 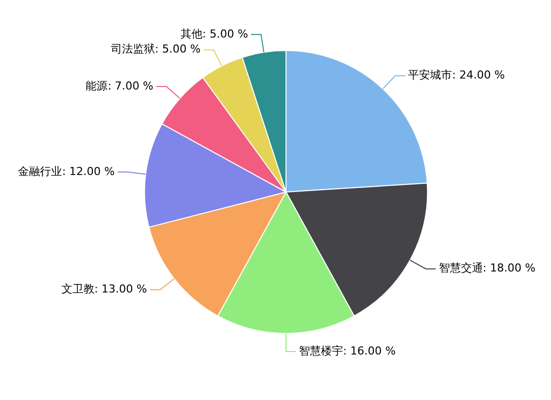 What do you see at coordinates (104, 289) in the screenshot?
I see `slice-label: 文卫教: 13.00 %` at bounding box center [104, 289].